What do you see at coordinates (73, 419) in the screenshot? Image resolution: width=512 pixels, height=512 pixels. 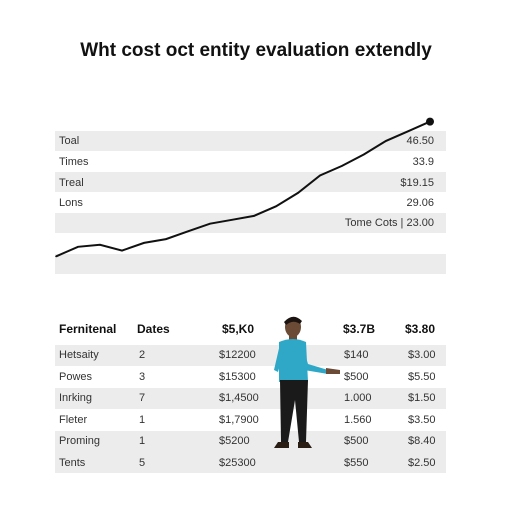 I see `table-cell: Fleter` at bounding box center [73, 419].